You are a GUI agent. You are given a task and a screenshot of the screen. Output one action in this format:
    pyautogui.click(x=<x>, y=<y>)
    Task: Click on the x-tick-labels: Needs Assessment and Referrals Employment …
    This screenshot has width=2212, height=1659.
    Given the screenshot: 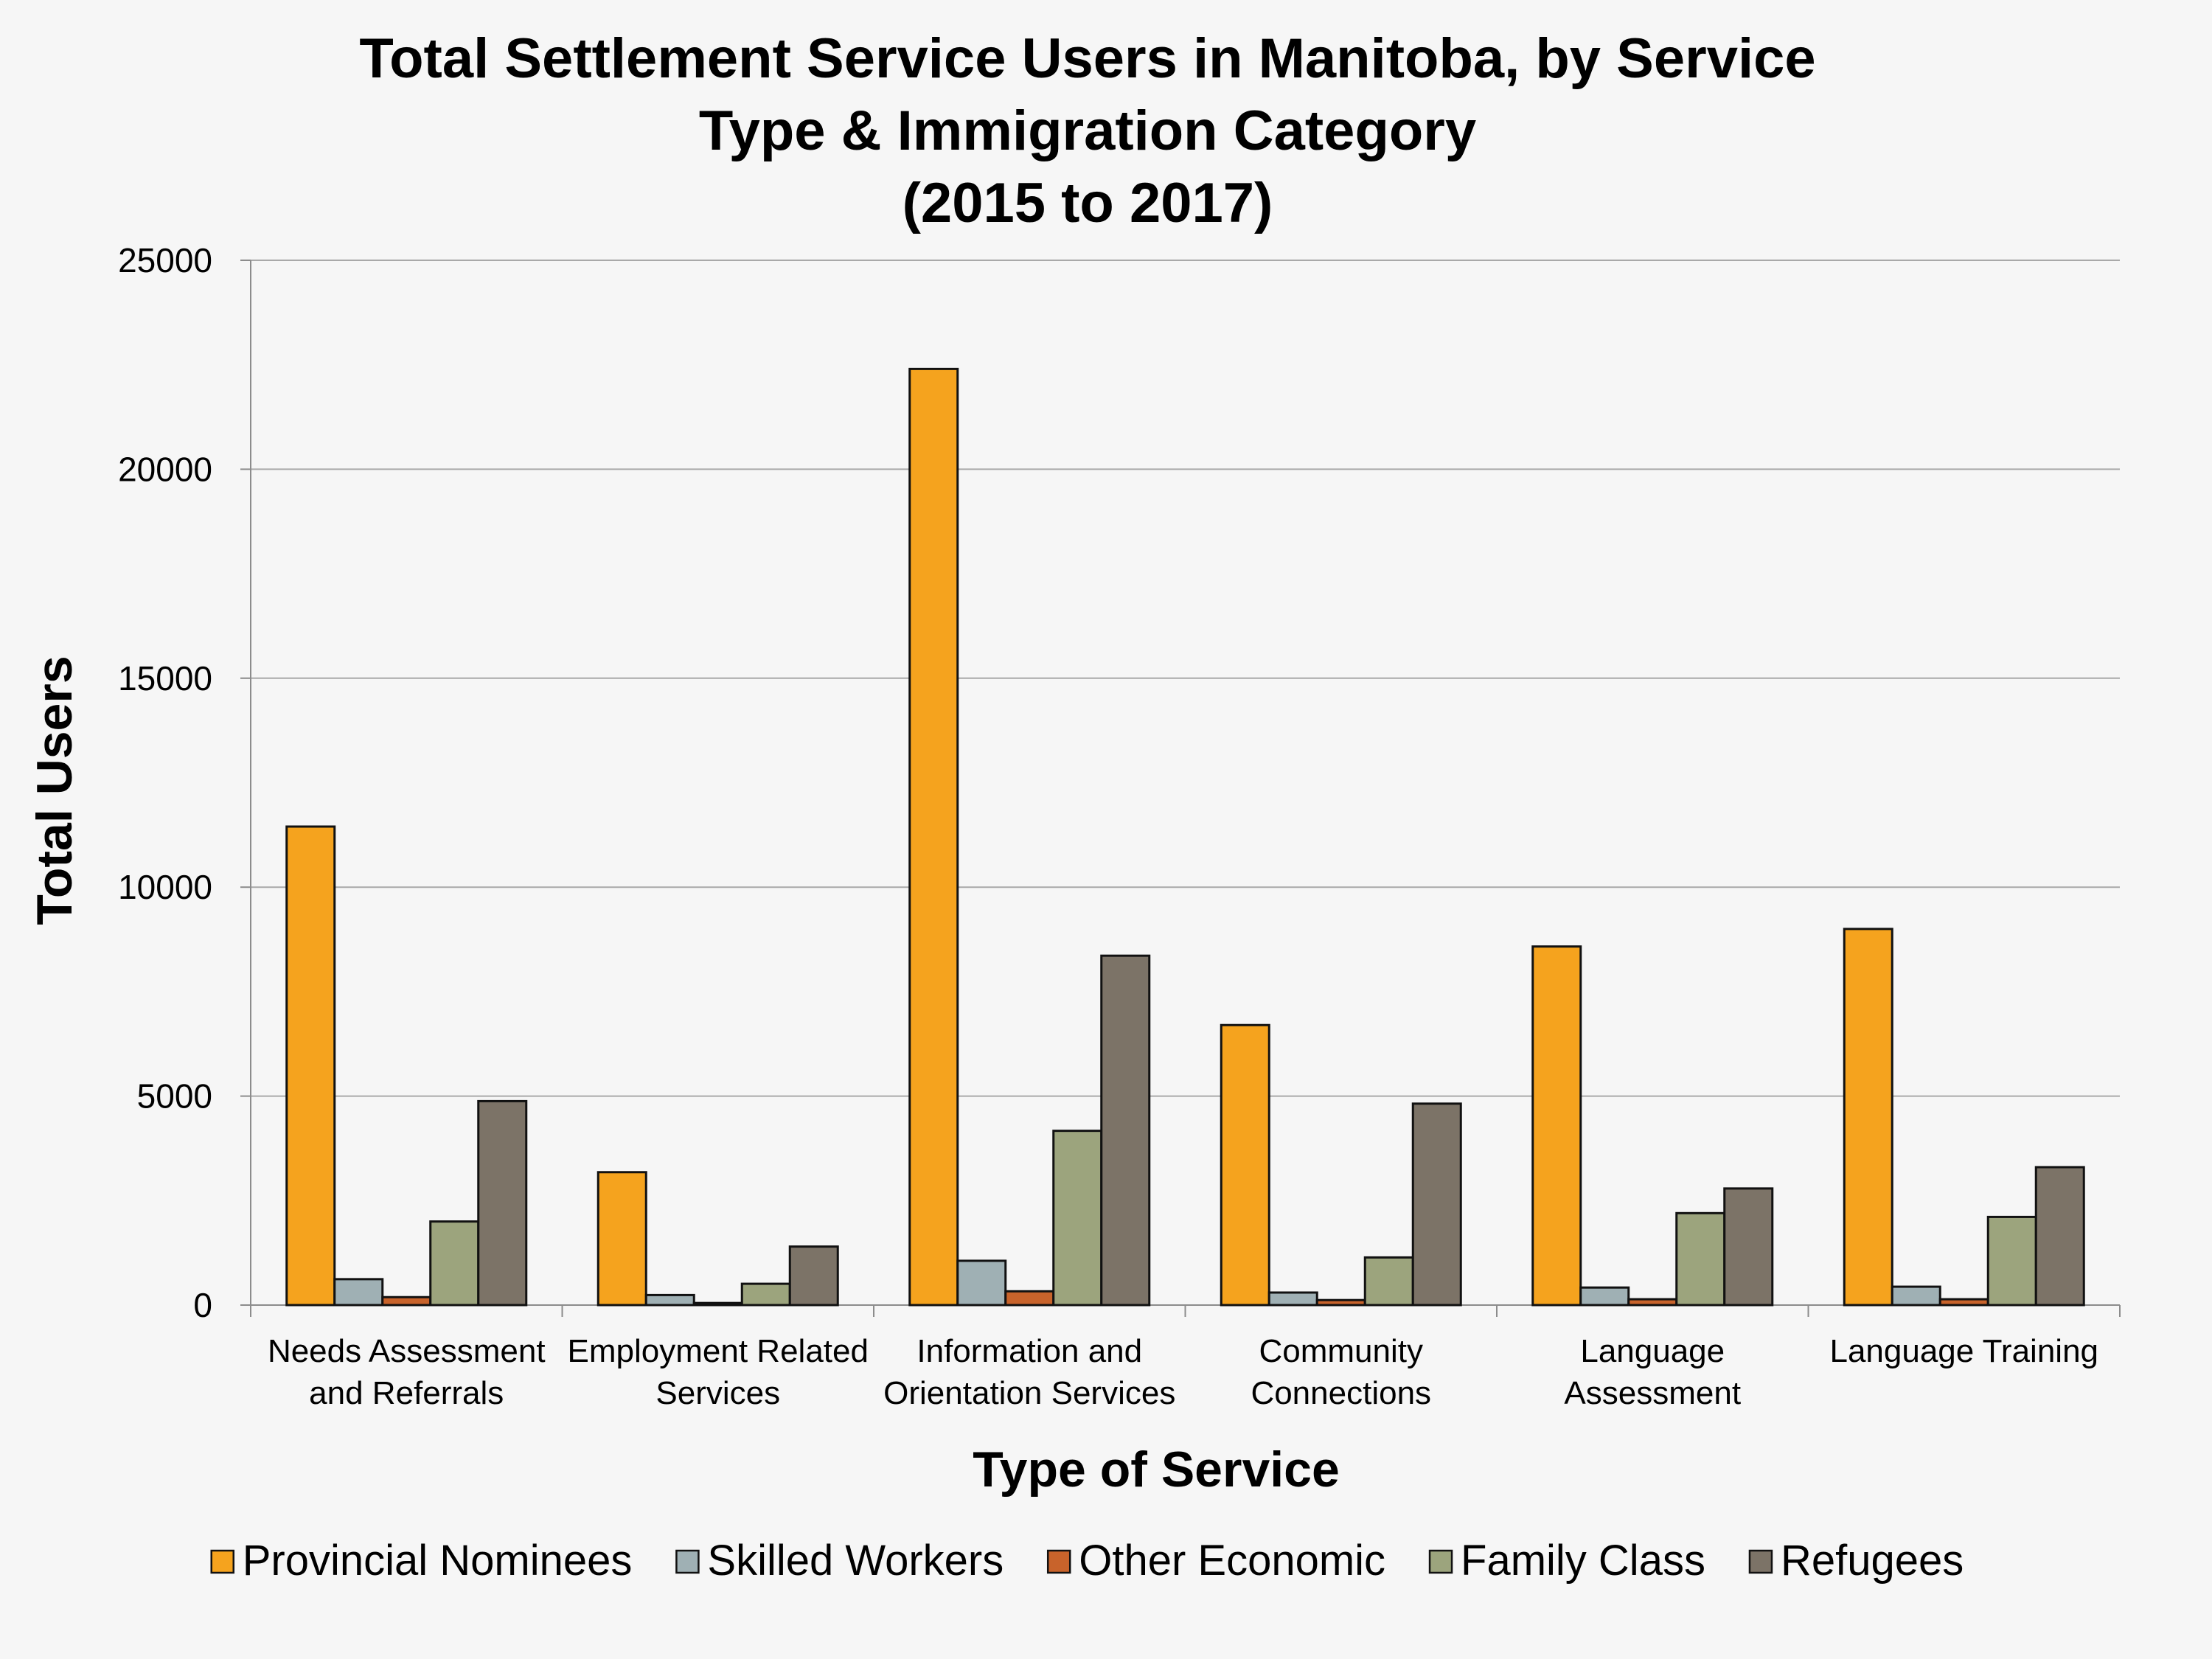 What is the action you would take?
    pyautogui.click(x=1183, y=1372)
    